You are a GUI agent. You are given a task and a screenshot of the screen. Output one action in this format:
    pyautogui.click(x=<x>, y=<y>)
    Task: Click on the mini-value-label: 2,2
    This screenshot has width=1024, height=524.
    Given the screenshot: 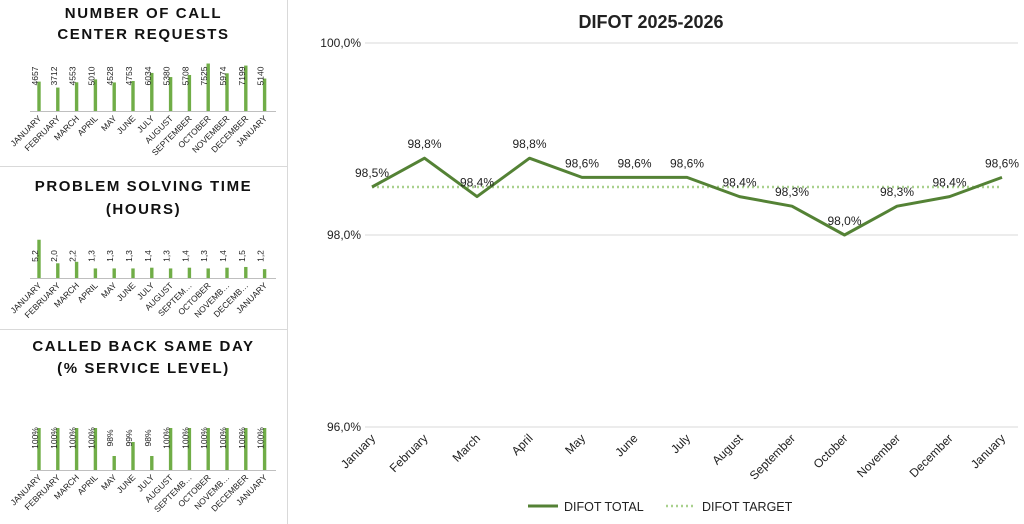 What is the action you would take?
    pyautogui.click(x=73, y=256)
    